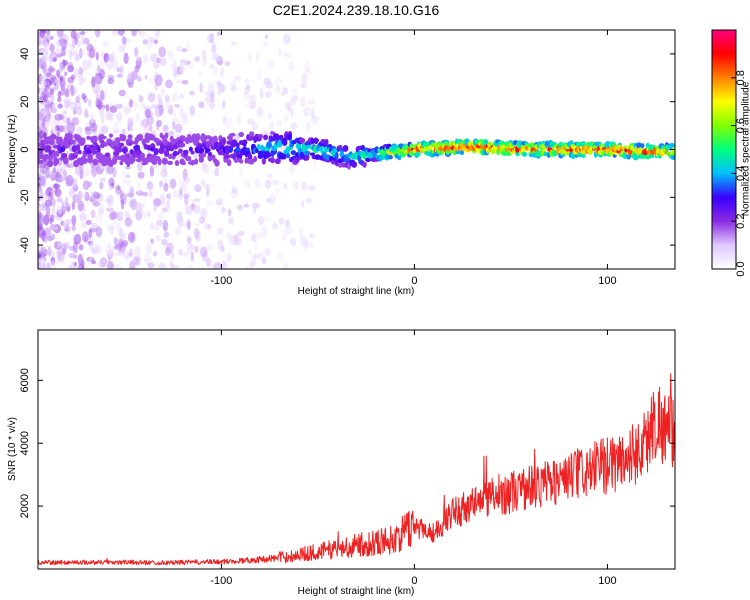 This screenshot has width=750, height=600. What do you see at coordinates (12, 449) in the screenshot?
I see `snr-y-axis-title: SNR (10 * v/v)` at bounding box center [12, 449].